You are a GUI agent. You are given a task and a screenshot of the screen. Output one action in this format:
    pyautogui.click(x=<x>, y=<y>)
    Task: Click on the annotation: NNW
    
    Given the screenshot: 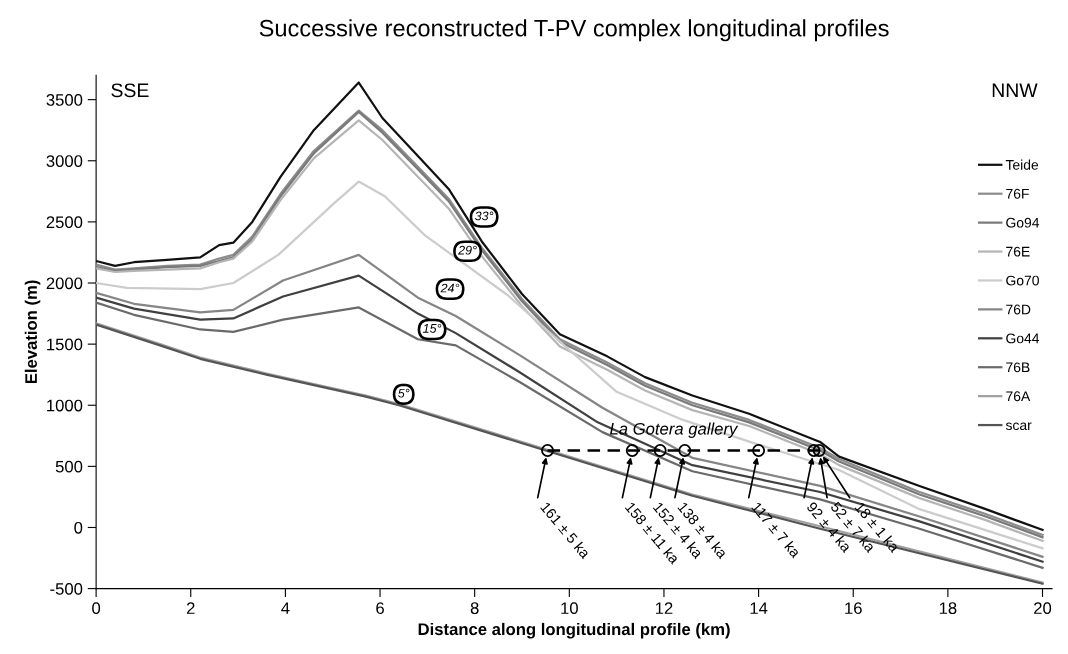 What is the action you would take?
    pyautogui.click(x=1015, y=90)
    